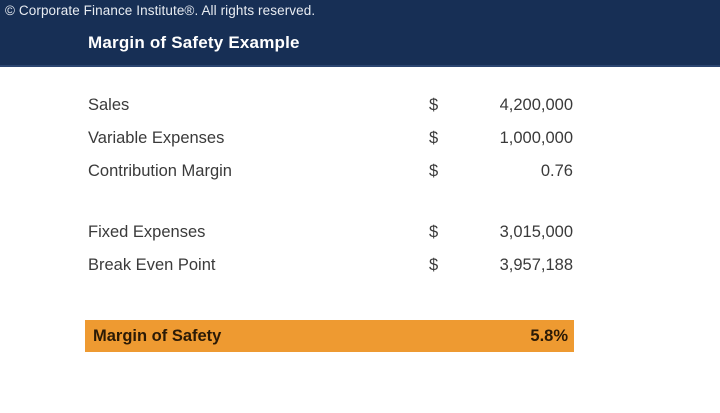 Image resolution: width=720 pixels, height=413 pixels. I want to click on row-value: 0.76, so click(556, 171).